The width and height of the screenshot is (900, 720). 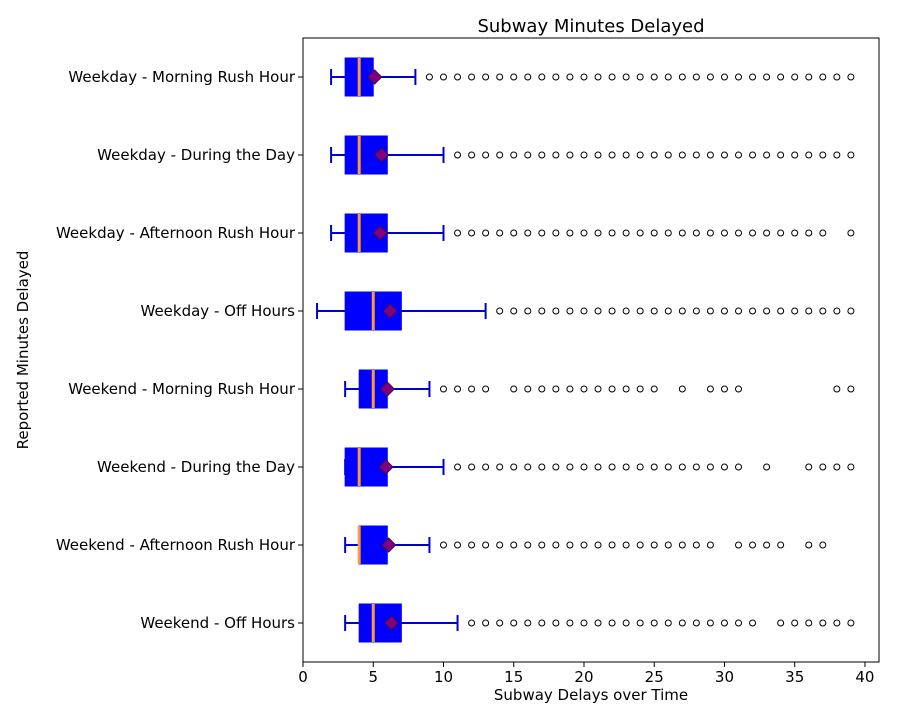 What do you see at coordinates (217, 623) in the screenshot?
I see `y-tick-label: Weekend - Off Hours` at bounding box center [217, 623].